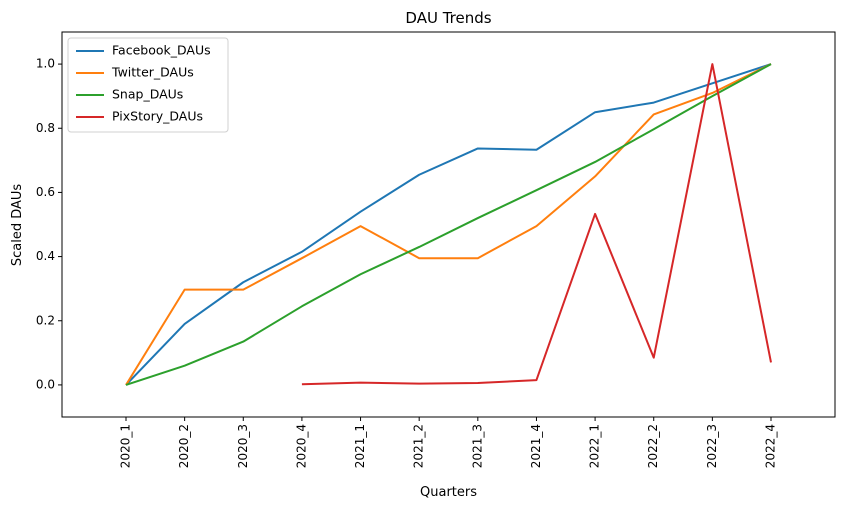  I want to click on y-tick-label: 1.0, so click(45, 64).